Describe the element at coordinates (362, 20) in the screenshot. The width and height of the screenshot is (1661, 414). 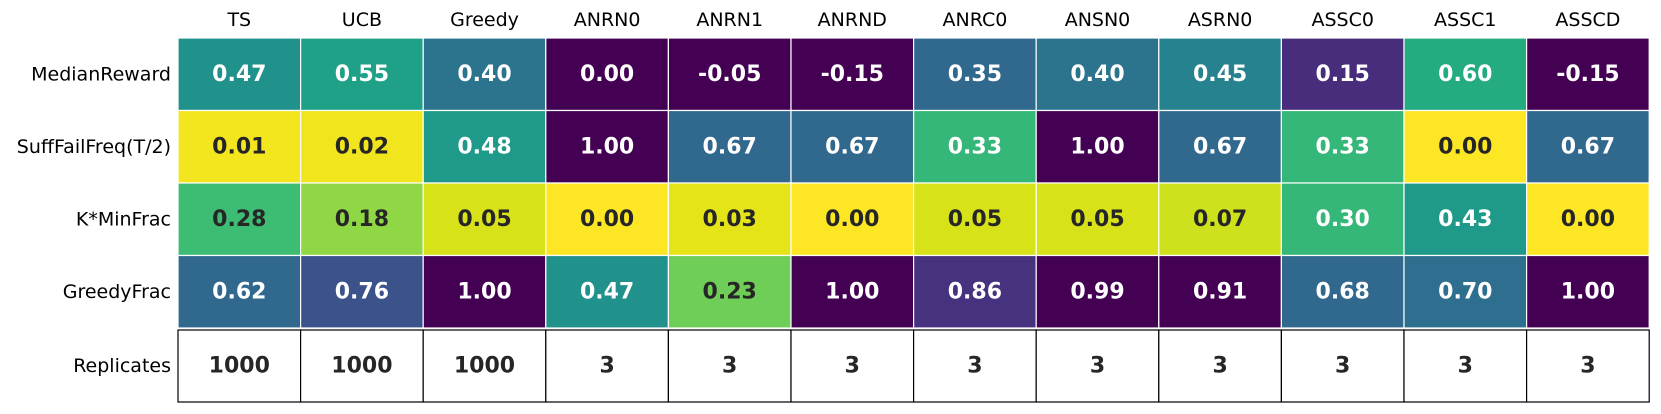
I see `column-label: UCB` at that location.